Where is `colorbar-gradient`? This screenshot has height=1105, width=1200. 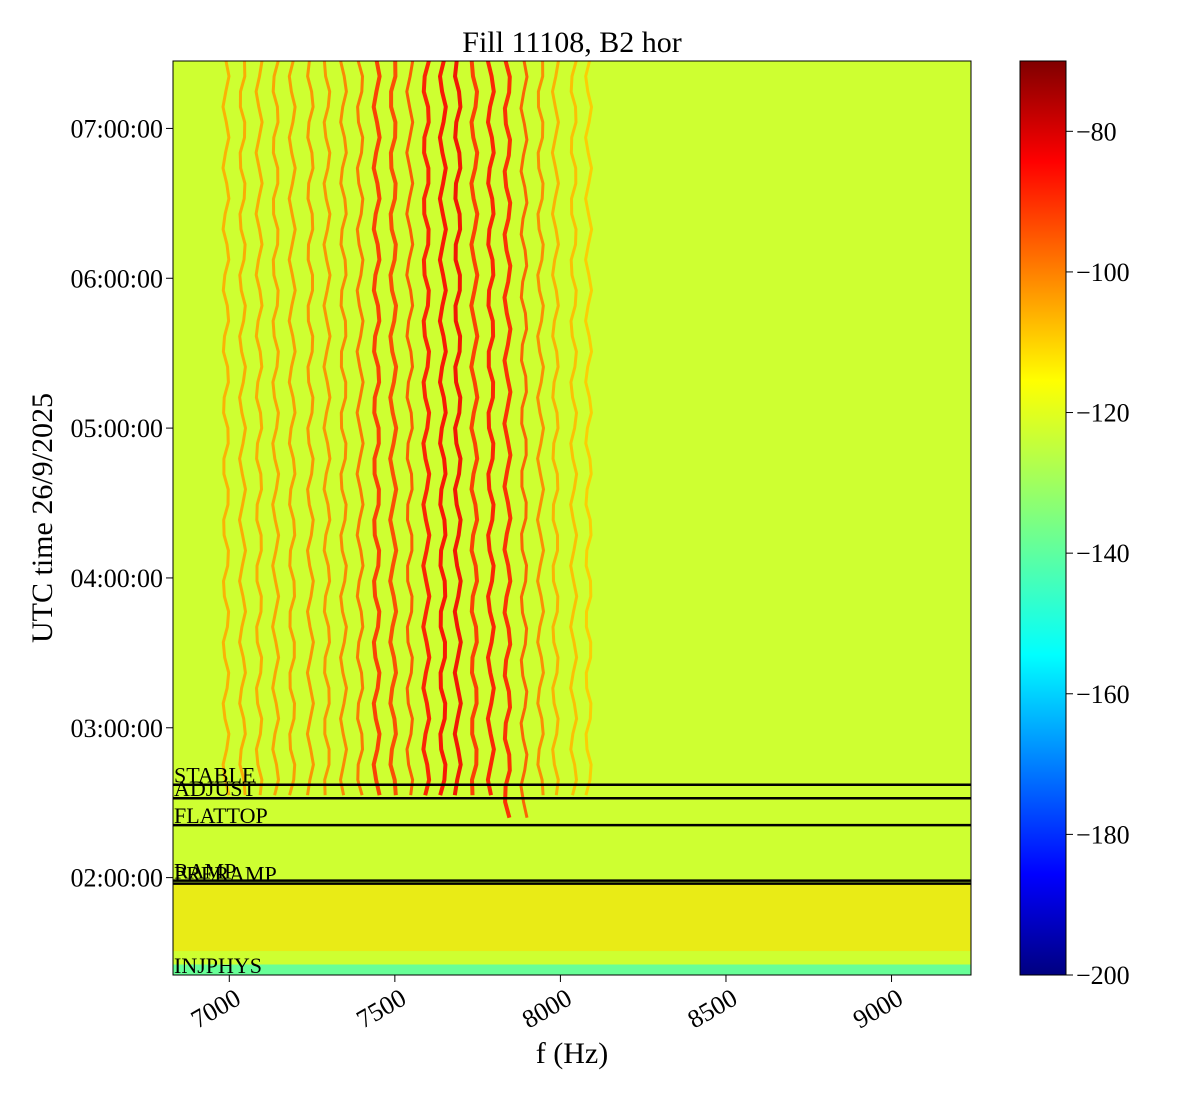 colorbar-gradient is located at coordinates (1043, 518).